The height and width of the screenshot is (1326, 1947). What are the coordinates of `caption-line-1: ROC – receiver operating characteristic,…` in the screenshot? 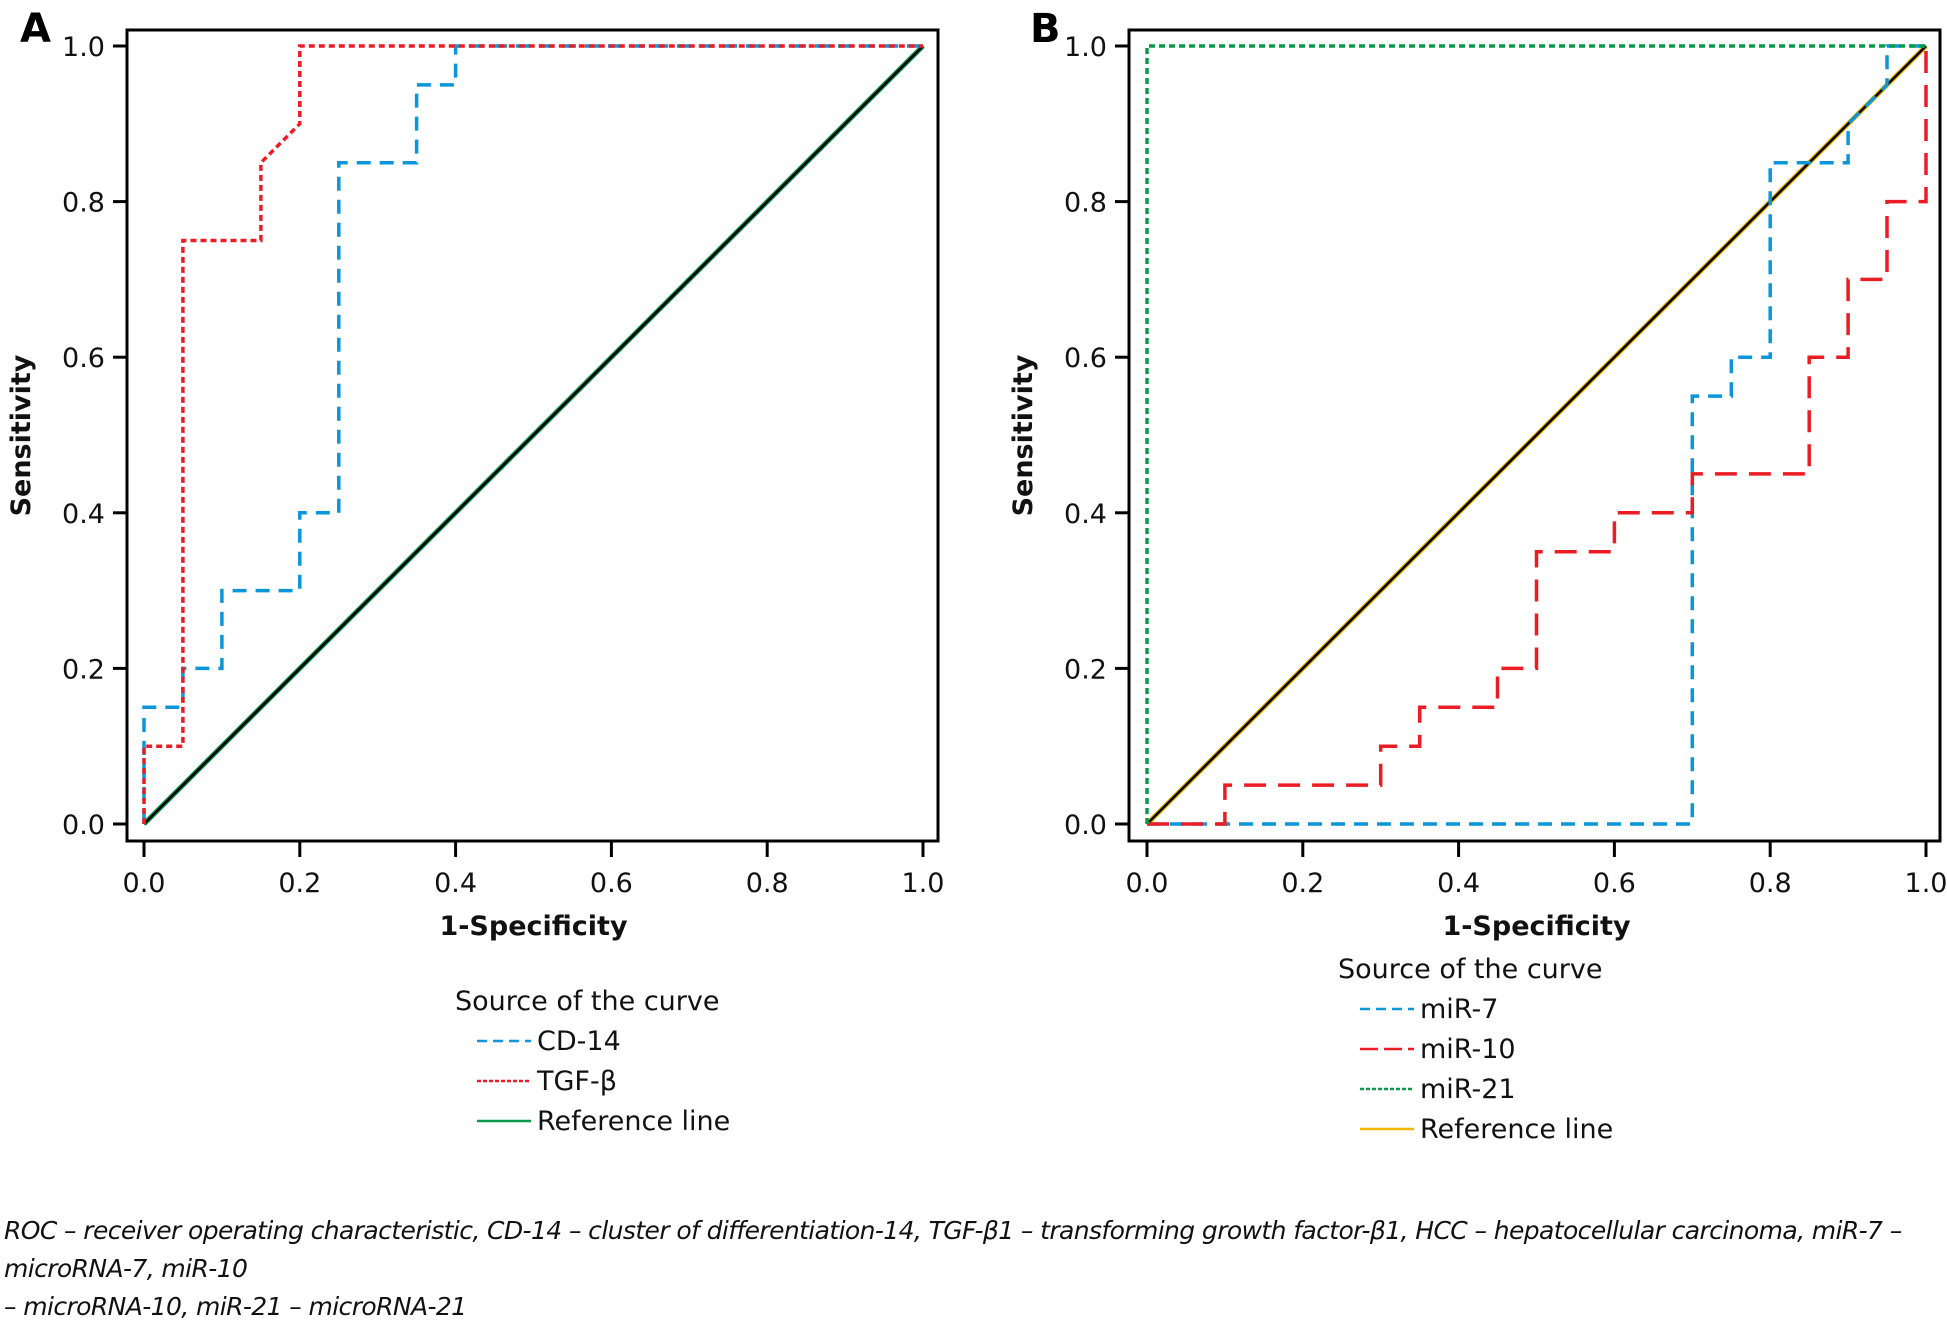 It's located at (953, 1249).